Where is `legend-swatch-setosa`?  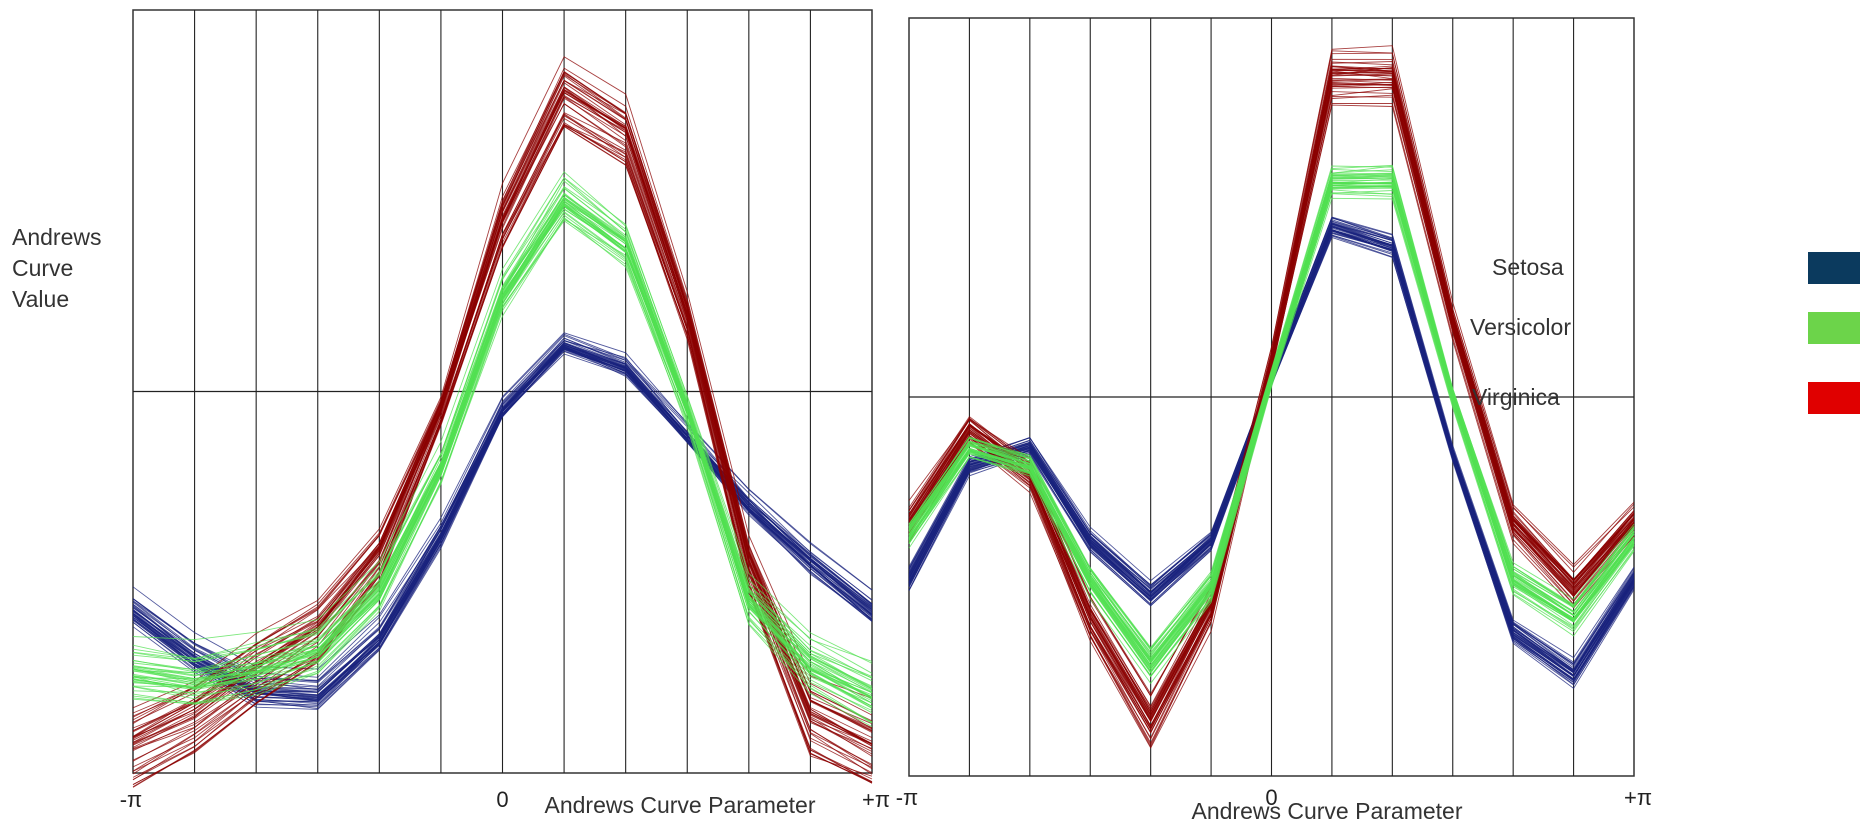
legend-swatch-setosa is located at coordinates (1834, 268).